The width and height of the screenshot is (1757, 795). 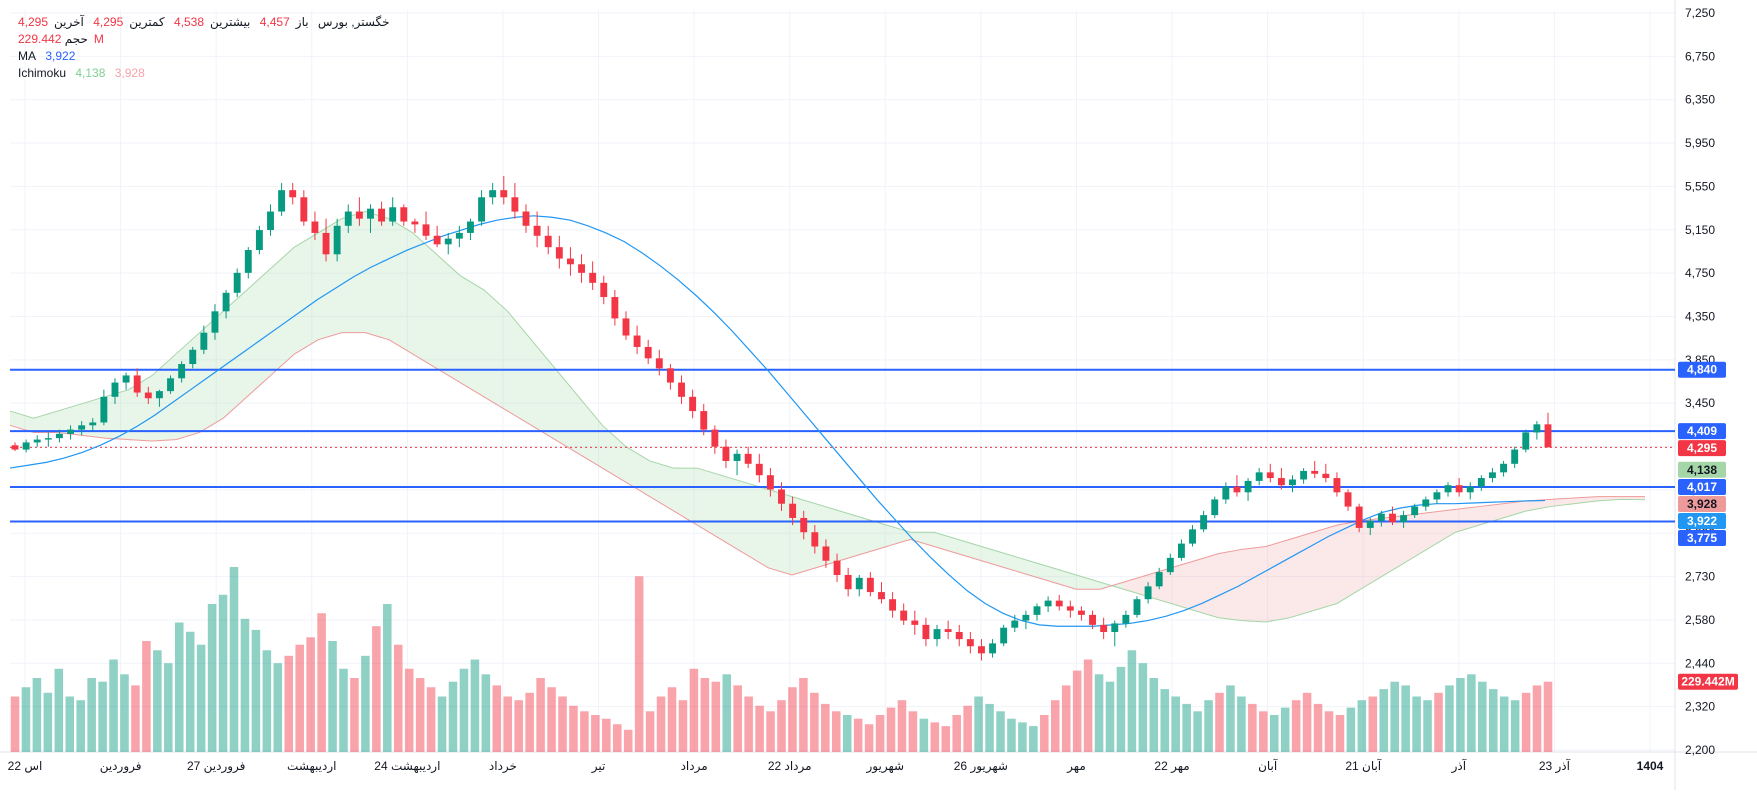 What do you see at coordinates (1700, 403) in the screenshot?
I see `price-tick-label: 3,450` at bounding box center [1700, 403].